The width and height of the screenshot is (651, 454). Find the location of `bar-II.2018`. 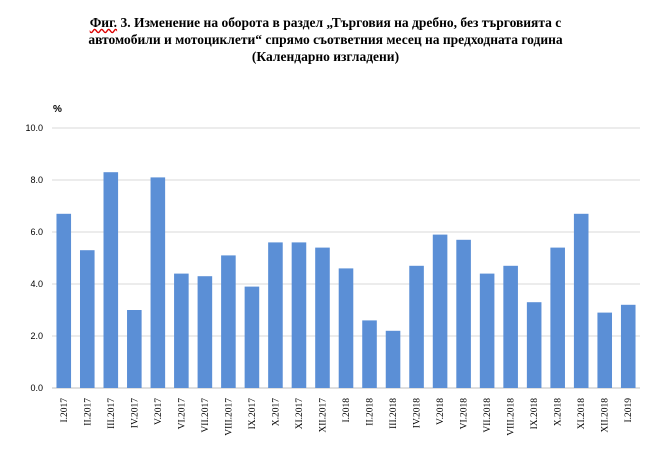

bar-II.2018 is located at coordinates (369, 354).